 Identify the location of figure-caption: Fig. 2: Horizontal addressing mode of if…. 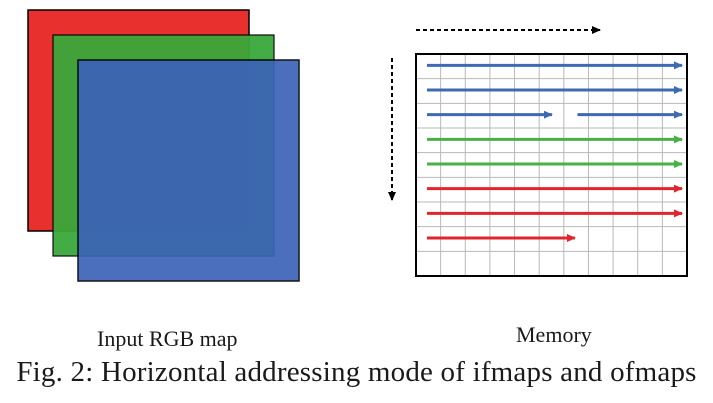
(356, 372).